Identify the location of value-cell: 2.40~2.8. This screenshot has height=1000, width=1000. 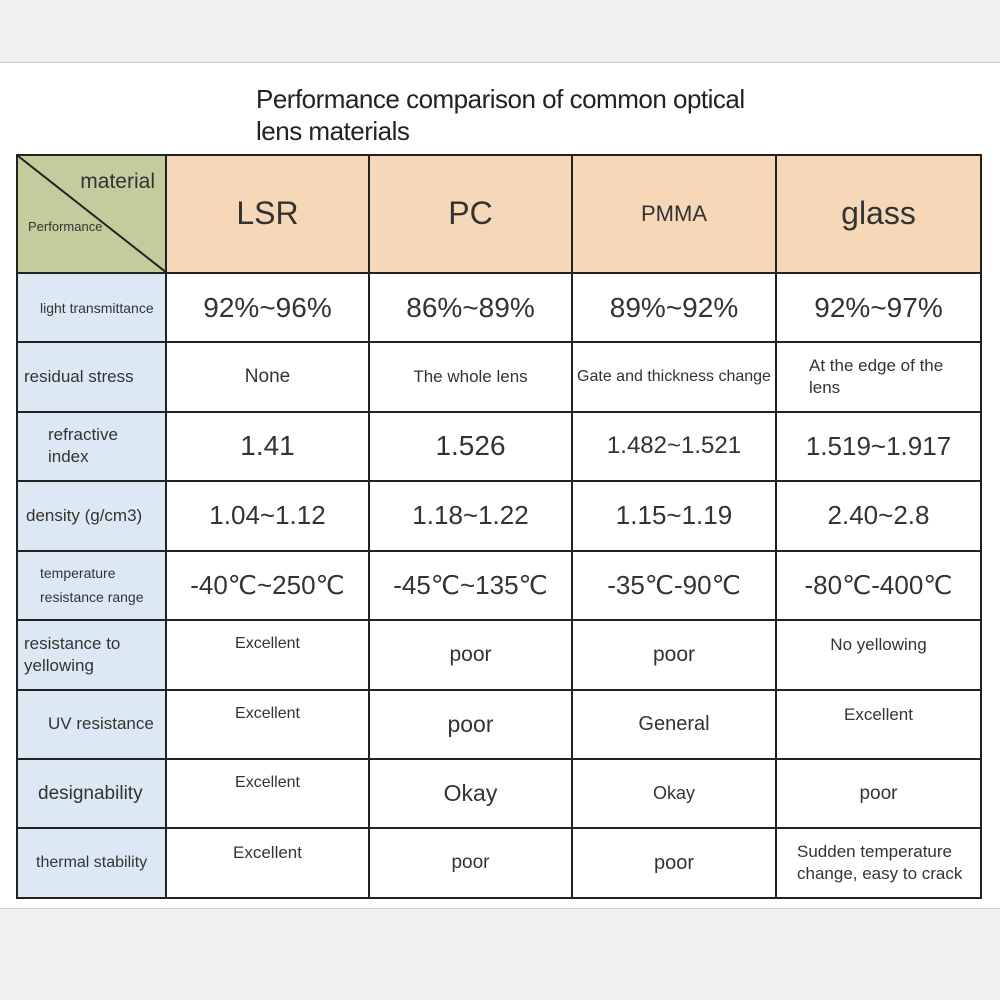
(878, 516).